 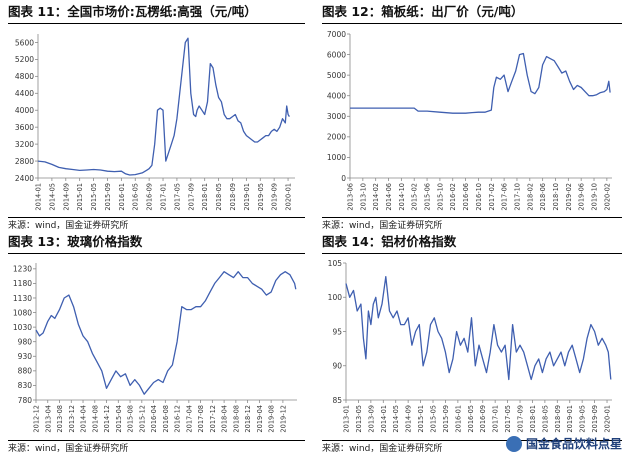 I want to click on y-tick-label: 4800, so click(x=24, y=76).